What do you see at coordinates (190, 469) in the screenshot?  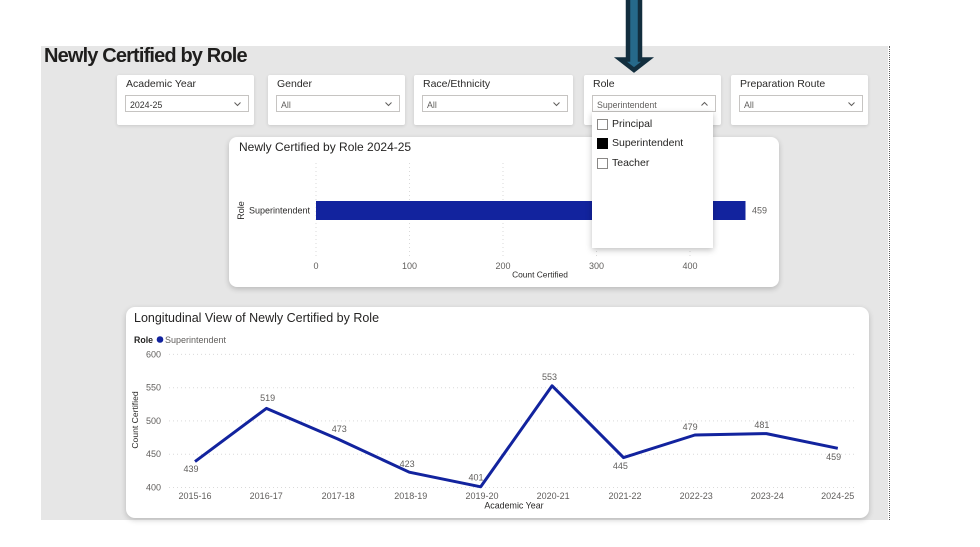 I see `svg-text: 439` at bounding box center [190, 469].